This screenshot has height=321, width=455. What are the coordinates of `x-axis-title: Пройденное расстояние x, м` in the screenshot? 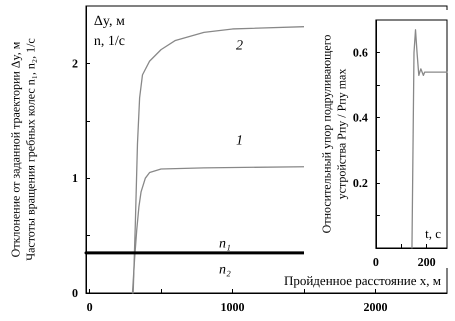 It's located at (363, 280).